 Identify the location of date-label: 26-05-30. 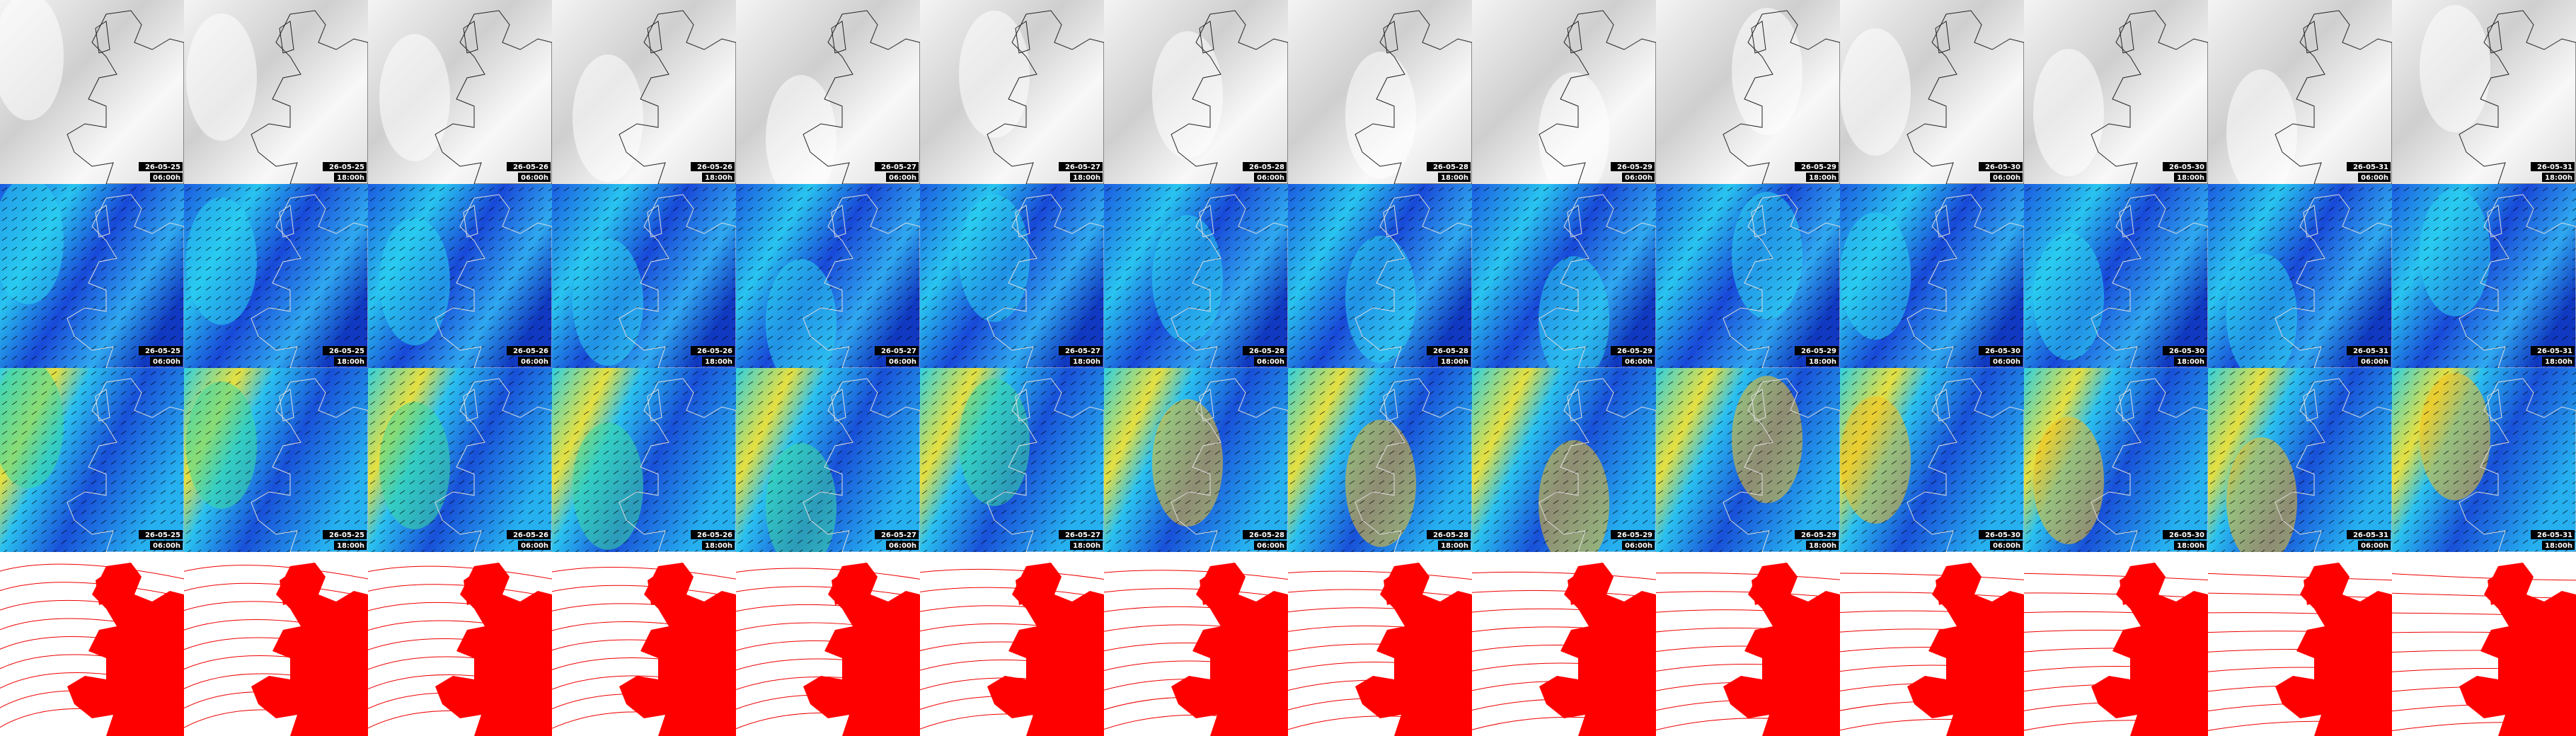
(2187, 535).